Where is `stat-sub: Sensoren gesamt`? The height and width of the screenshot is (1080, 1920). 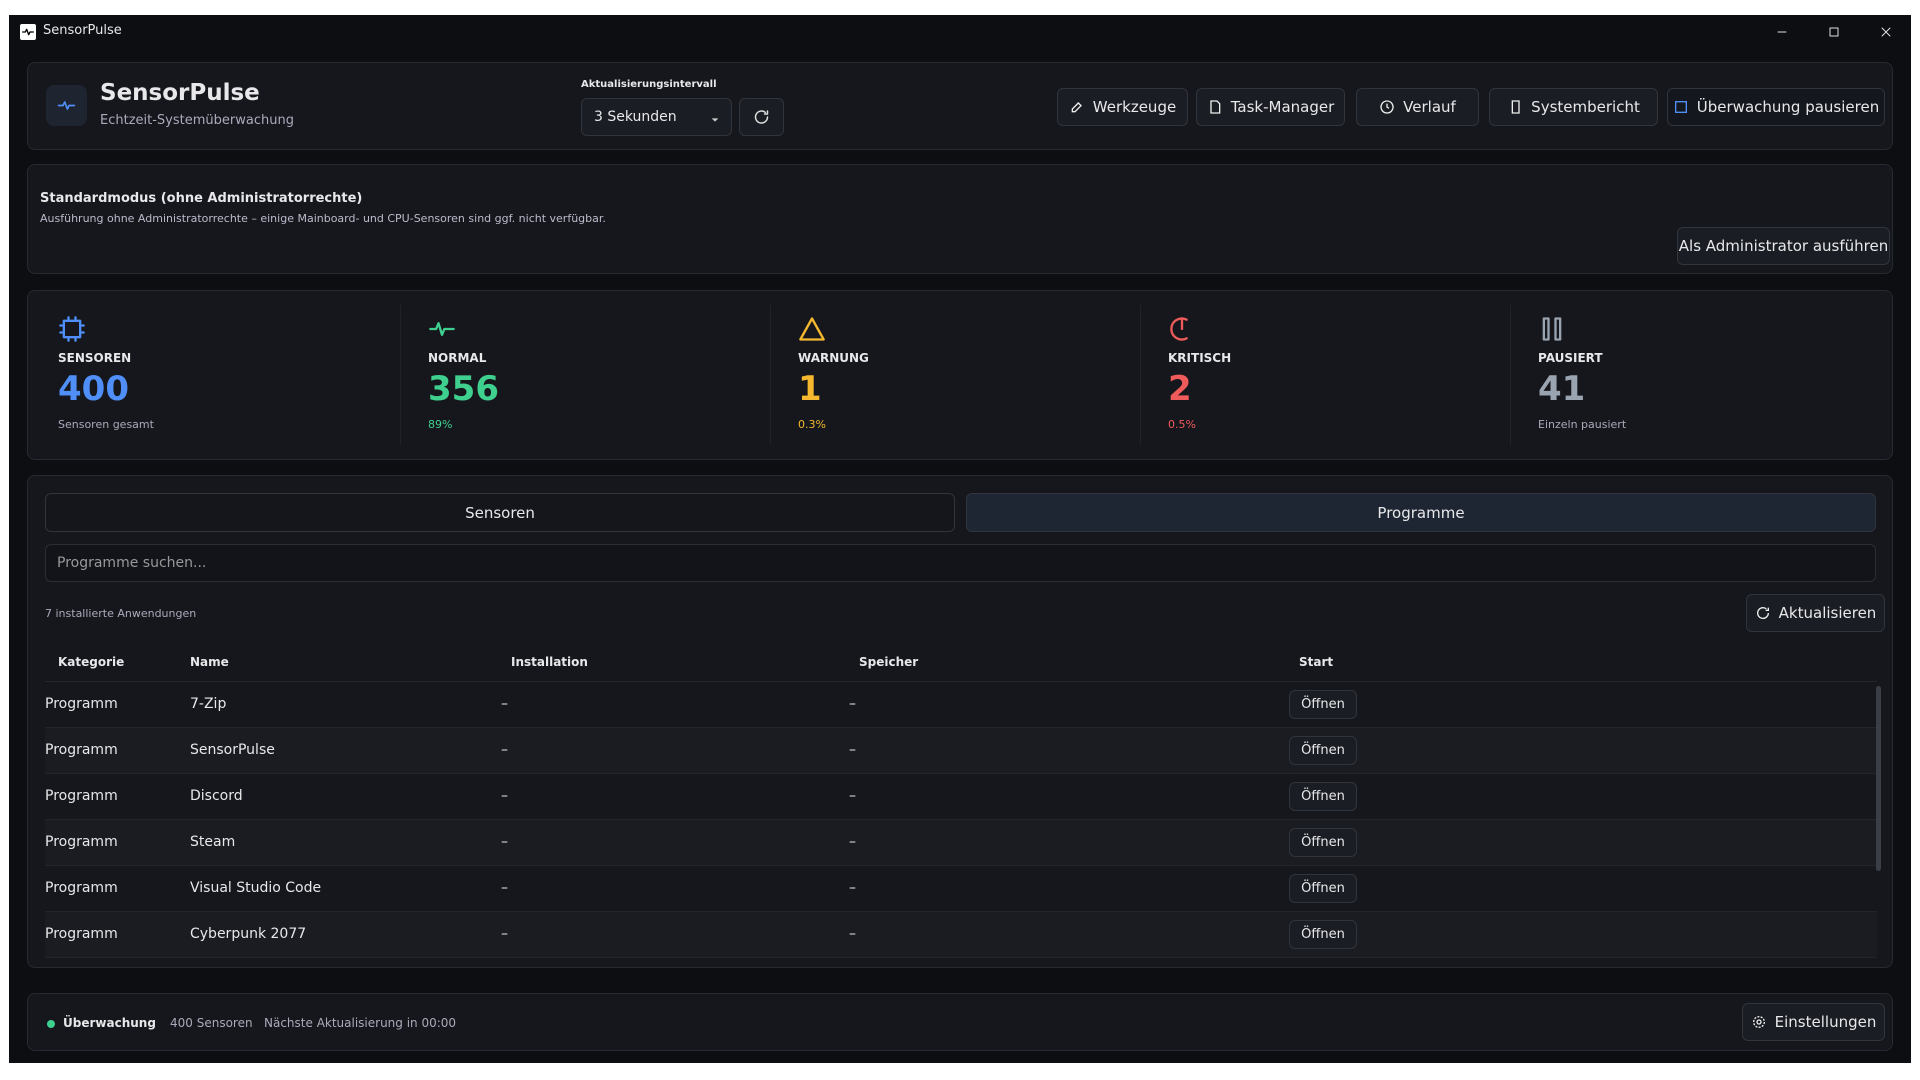 stat-sub: Sensoren gesamt is located at coordinates (106, 424).